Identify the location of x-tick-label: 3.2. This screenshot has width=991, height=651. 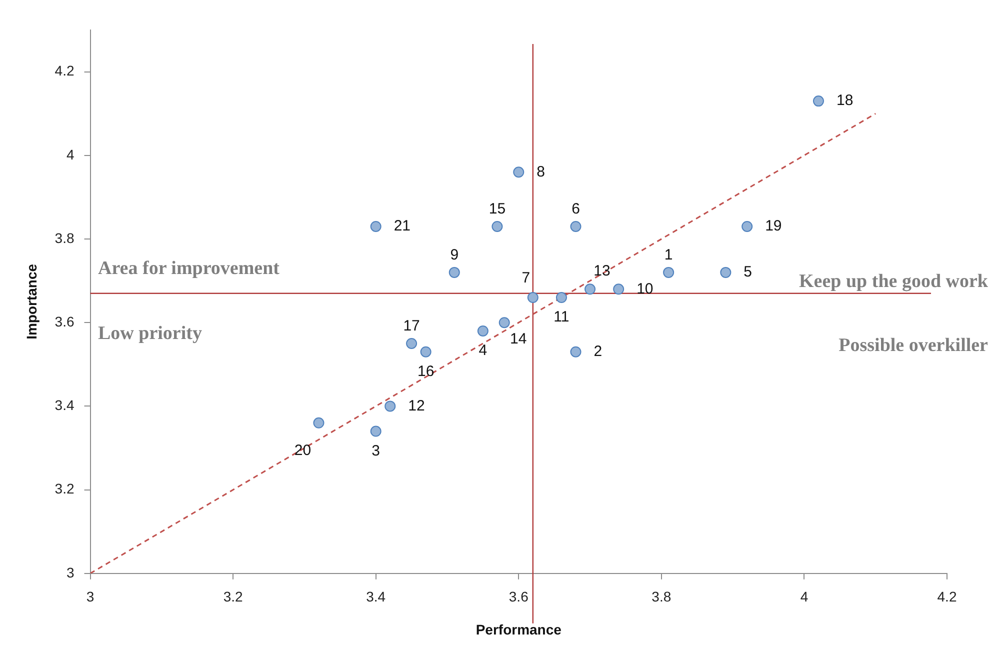
(233, 596).